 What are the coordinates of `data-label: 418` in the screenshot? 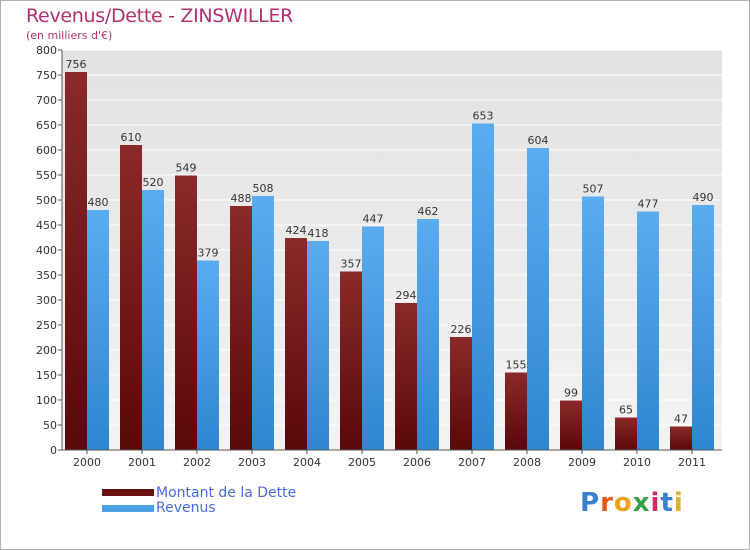 It's located at (318, 233).